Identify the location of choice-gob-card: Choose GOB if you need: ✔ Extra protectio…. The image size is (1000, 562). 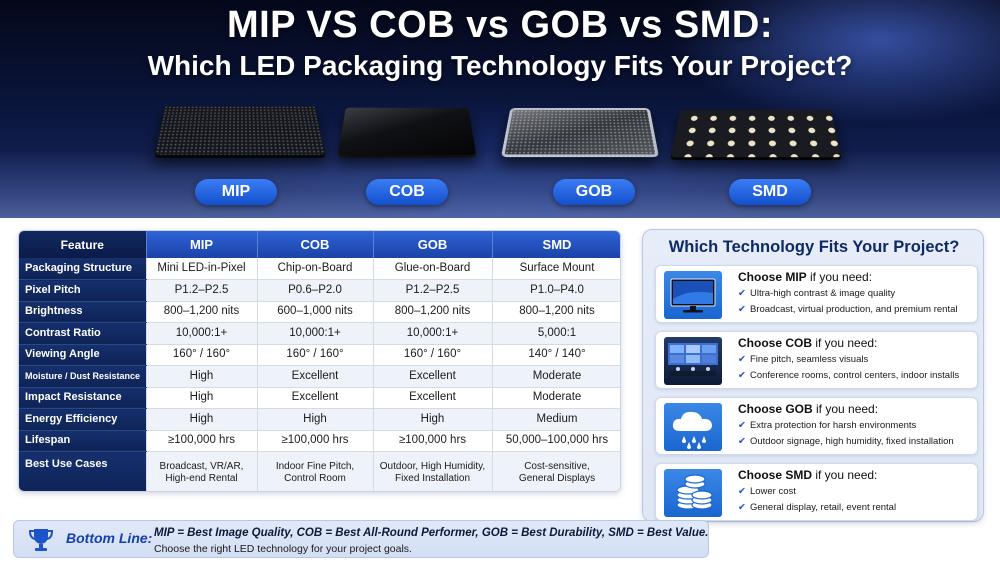
(816, 426).